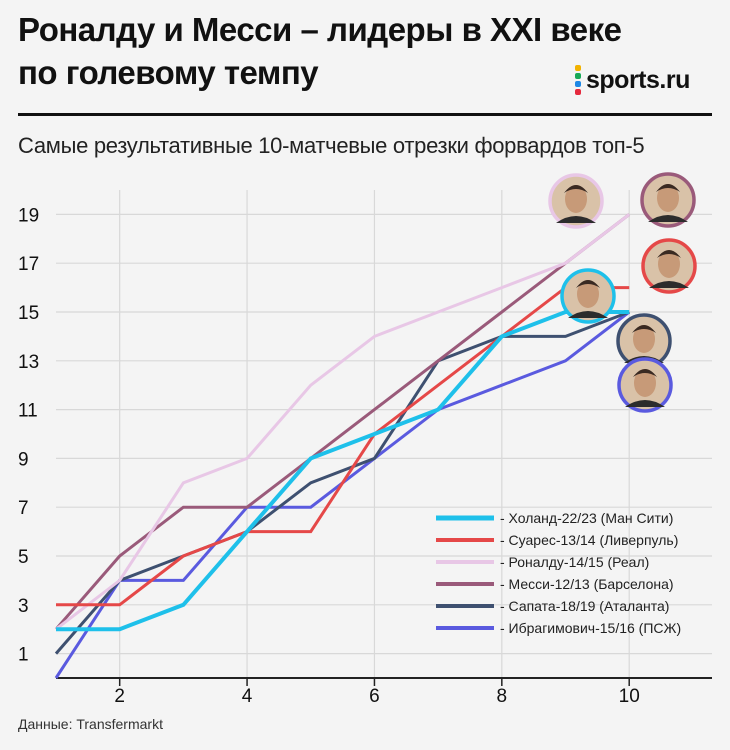  I want to click on y-tick-label: 9, so click(23, 459).